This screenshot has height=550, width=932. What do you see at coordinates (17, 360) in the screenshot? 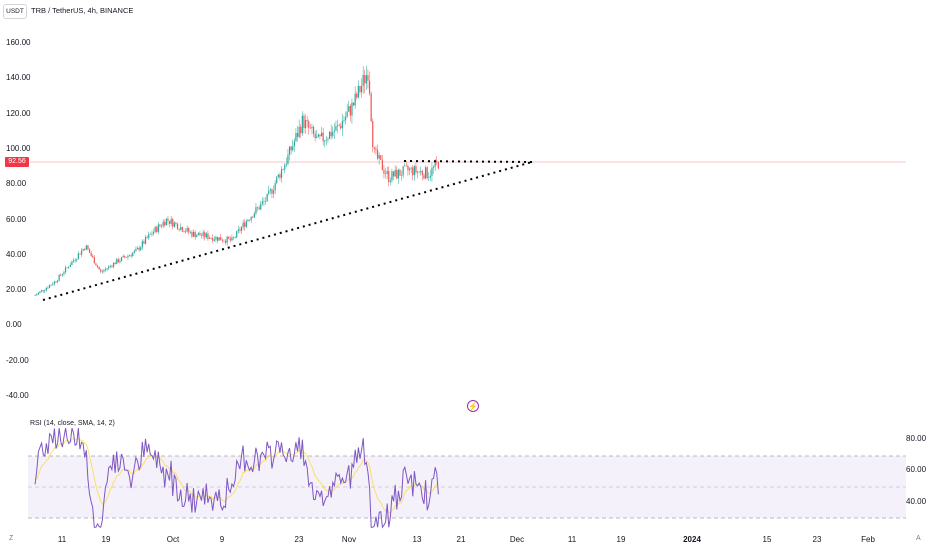
I see `price-tick-label: -20.00` at bounding box center [17, 360].